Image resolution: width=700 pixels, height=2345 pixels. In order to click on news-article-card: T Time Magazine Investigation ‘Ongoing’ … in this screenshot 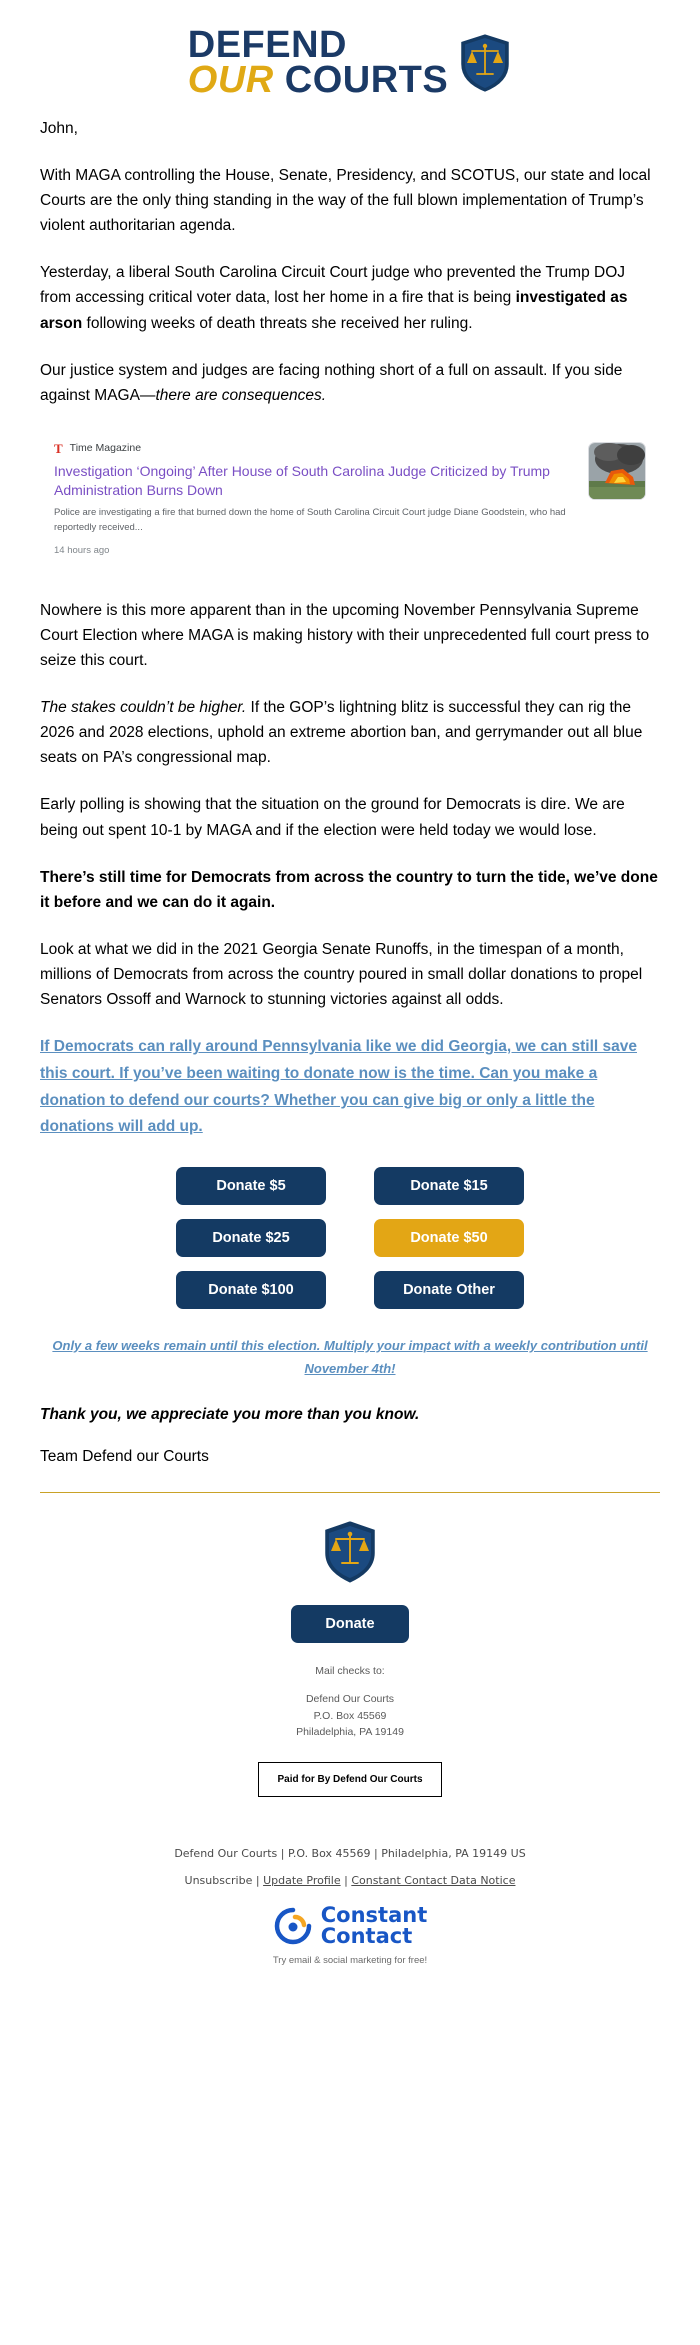, I will do `click(350, 499)`.